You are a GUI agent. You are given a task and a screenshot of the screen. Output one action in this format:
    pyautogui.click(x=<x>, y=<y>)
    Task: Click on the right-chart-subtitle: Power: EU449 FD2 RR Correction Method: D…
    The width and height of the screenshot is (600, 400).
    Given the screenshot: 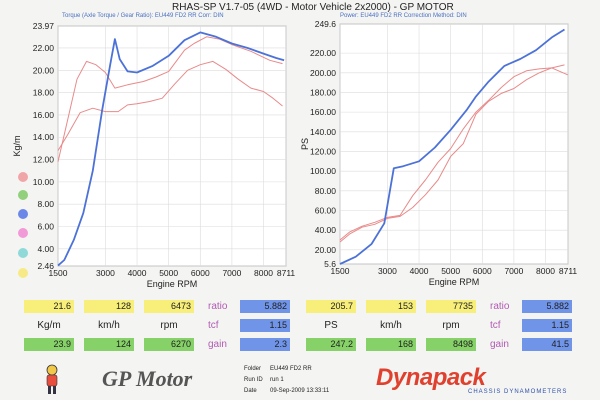 What is the action you would take?
    pyautogui.click(x=403, y=16)
    